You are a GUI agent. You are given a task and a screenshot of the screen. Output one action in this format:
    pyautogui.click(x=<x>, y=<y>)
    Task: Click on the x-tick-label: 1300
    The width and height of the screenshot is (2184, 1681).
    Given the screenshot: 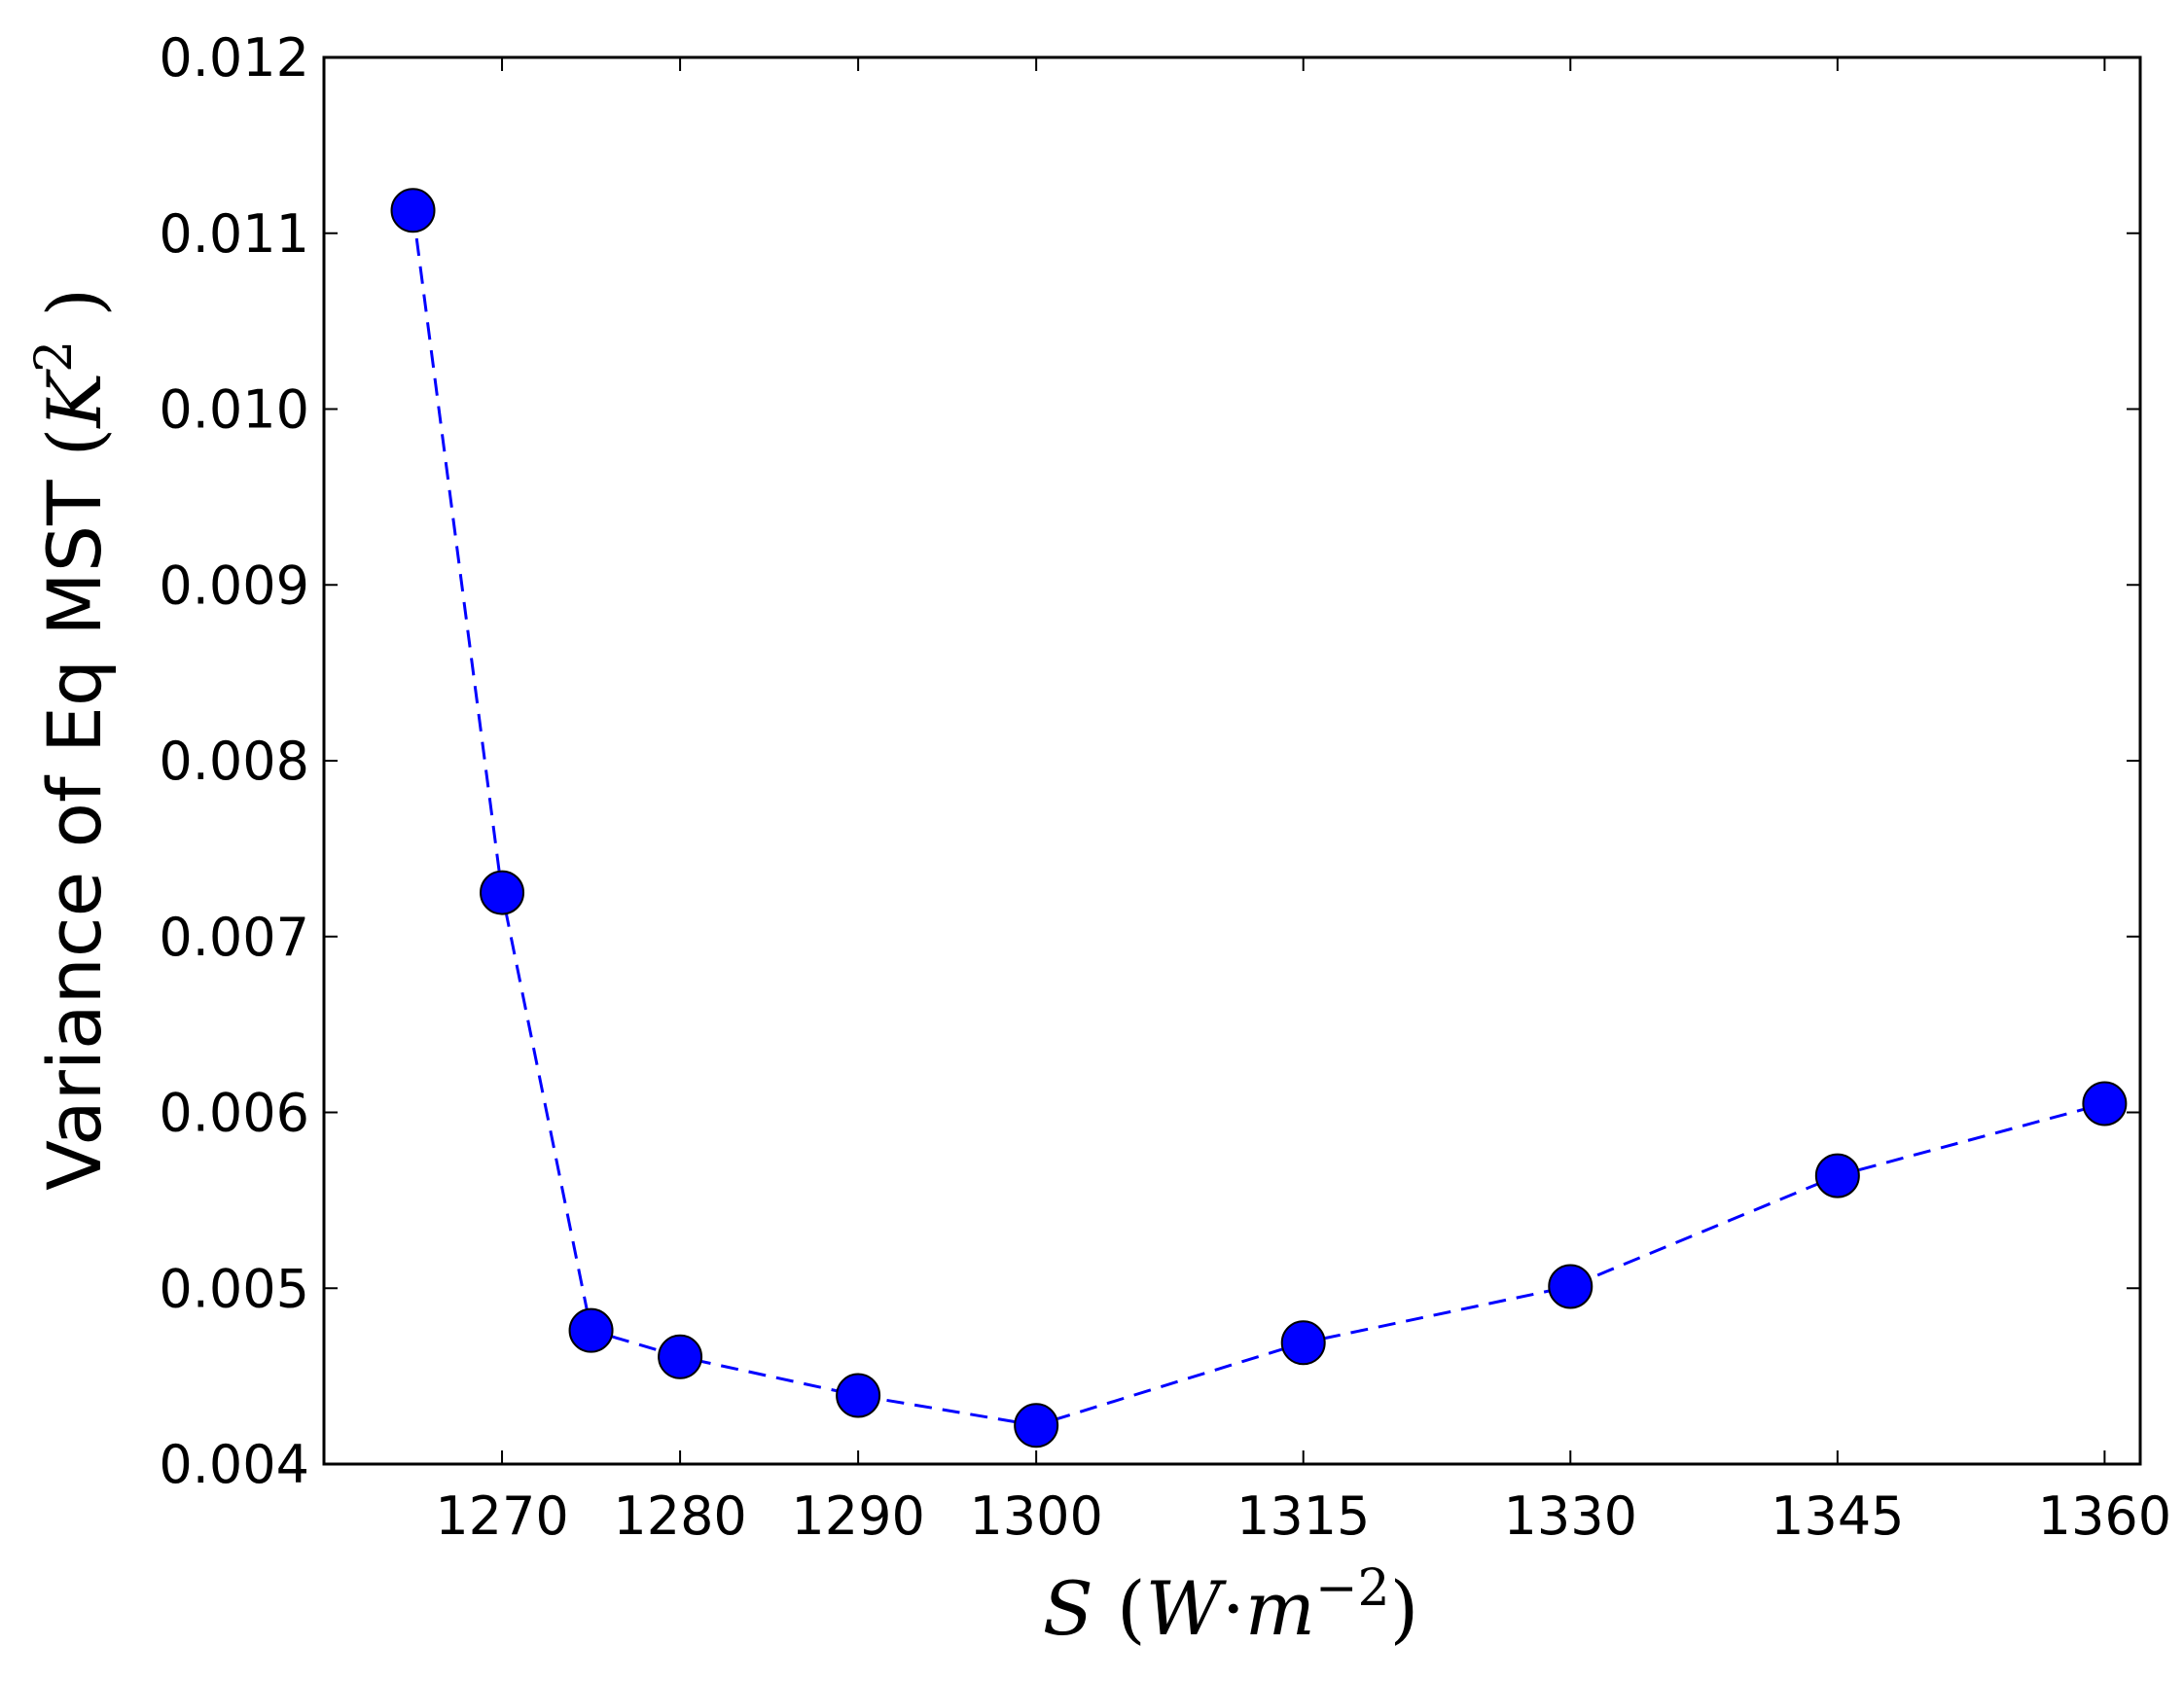 What is the action you would take?
    pyautogui.click(x=1035, y=1516)
    